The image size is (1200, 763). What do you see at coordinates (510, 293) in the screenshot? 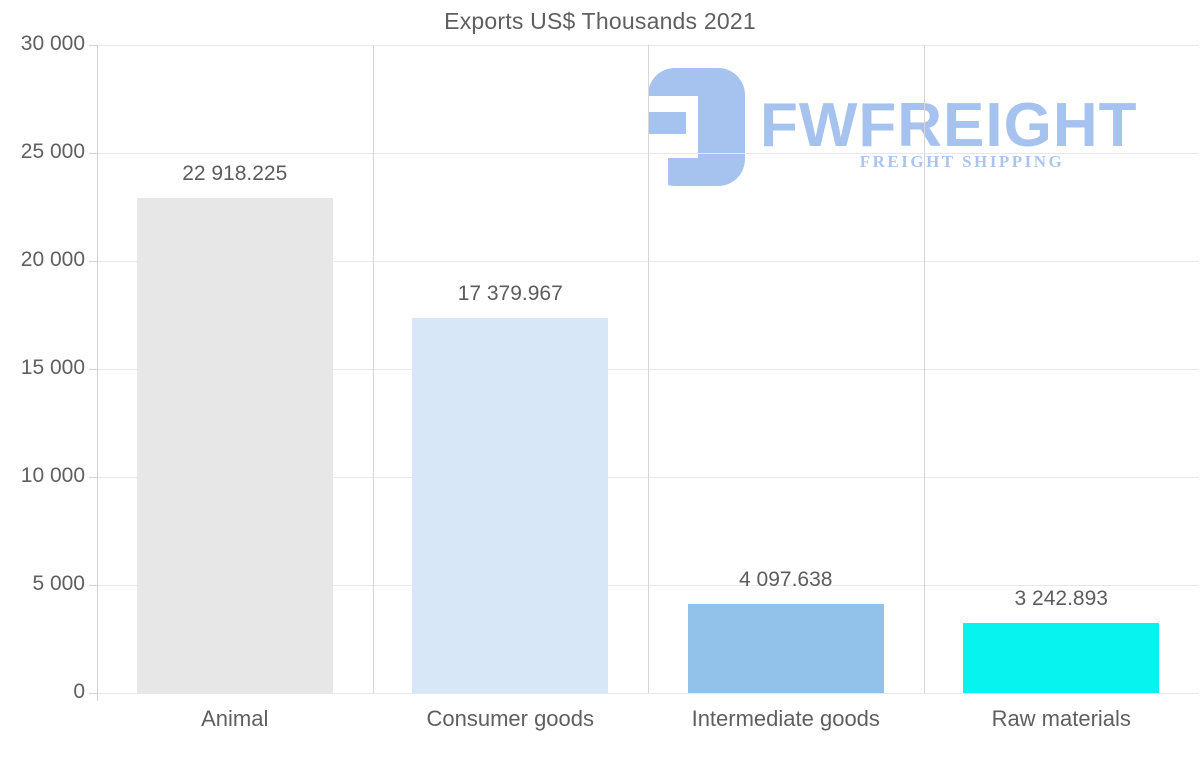
I see `bar-value-label: 17 379.967` at bounding box center [510, 293].